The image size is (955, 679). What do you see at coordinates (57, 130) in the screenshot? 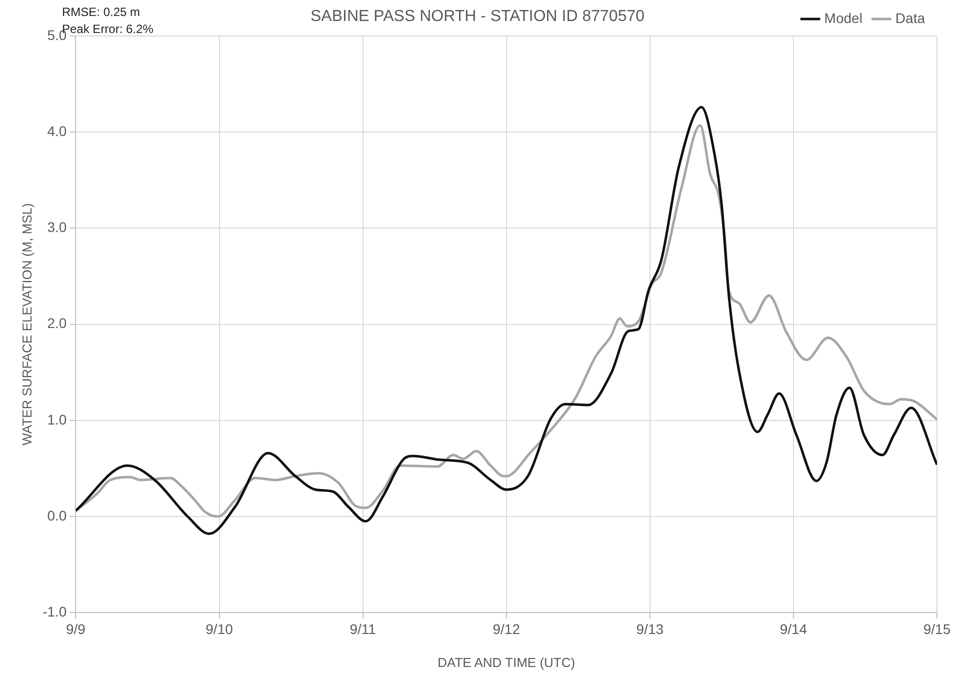
I see `y-tick-label: 4.0` at bounding box center [57, 130].